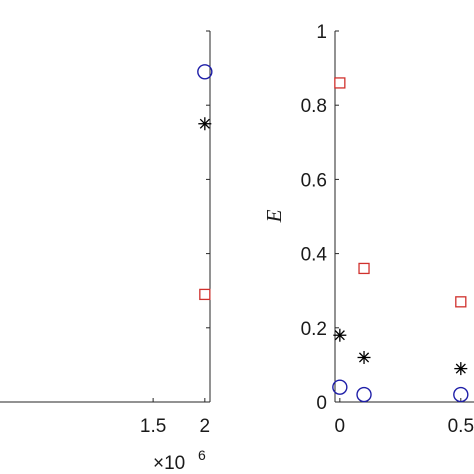 The height and width of the screenshot is (474, 474). Describe the element at coordinates (169, 463) in the screenshot. I see `x-multiplier-label: ×10` at that location.